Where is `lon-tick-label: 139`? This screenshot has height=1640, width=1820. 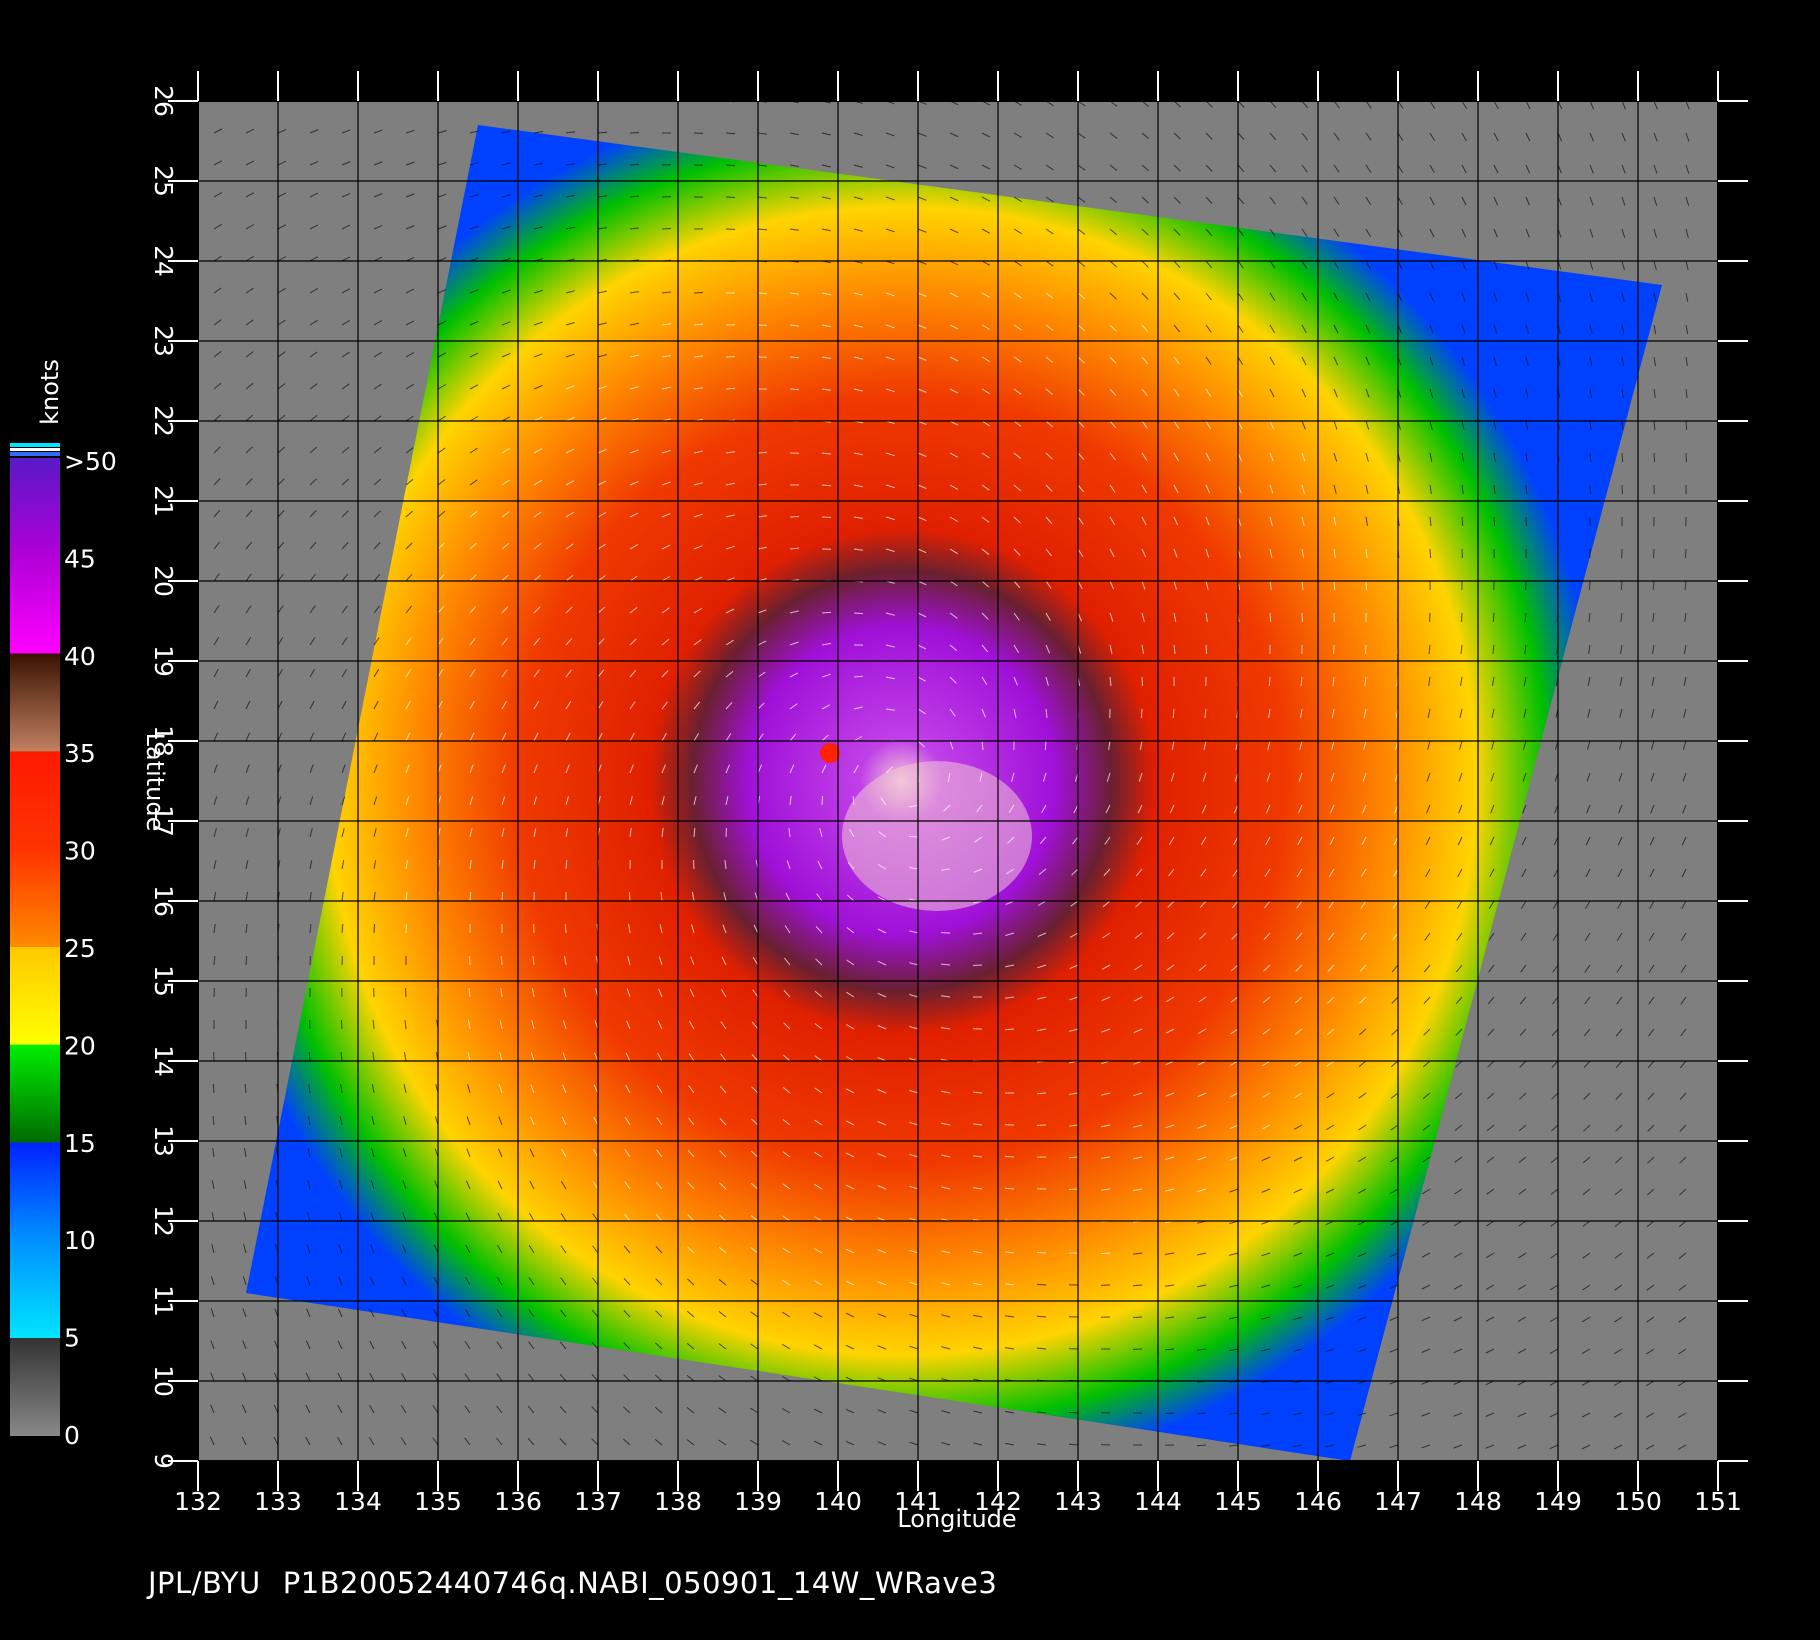 lon-tick-label: 139 is located at coordinates (758, 1501).